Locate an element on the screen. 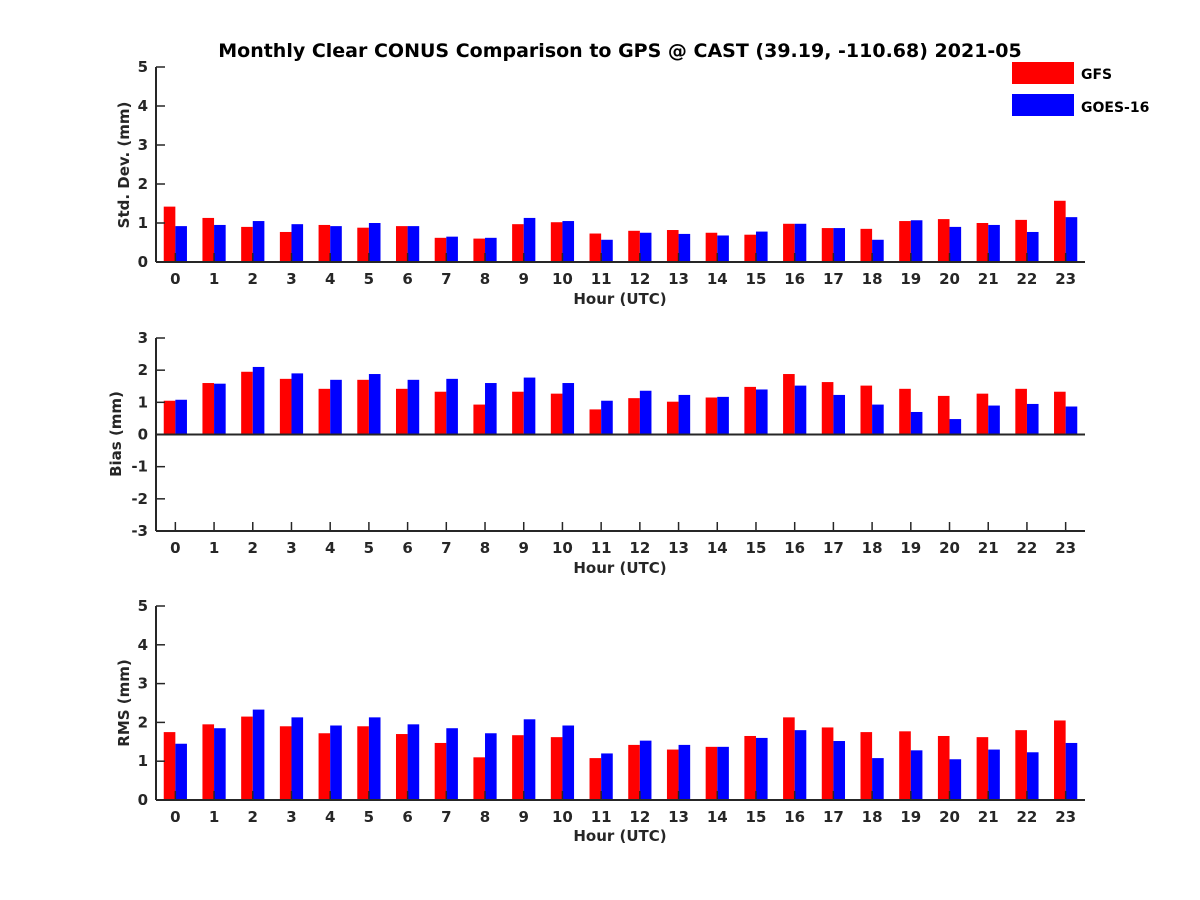 The width and height of the screenshot is (1200, 900). y-tick-label: -3 is located at coordinates (139, 531).